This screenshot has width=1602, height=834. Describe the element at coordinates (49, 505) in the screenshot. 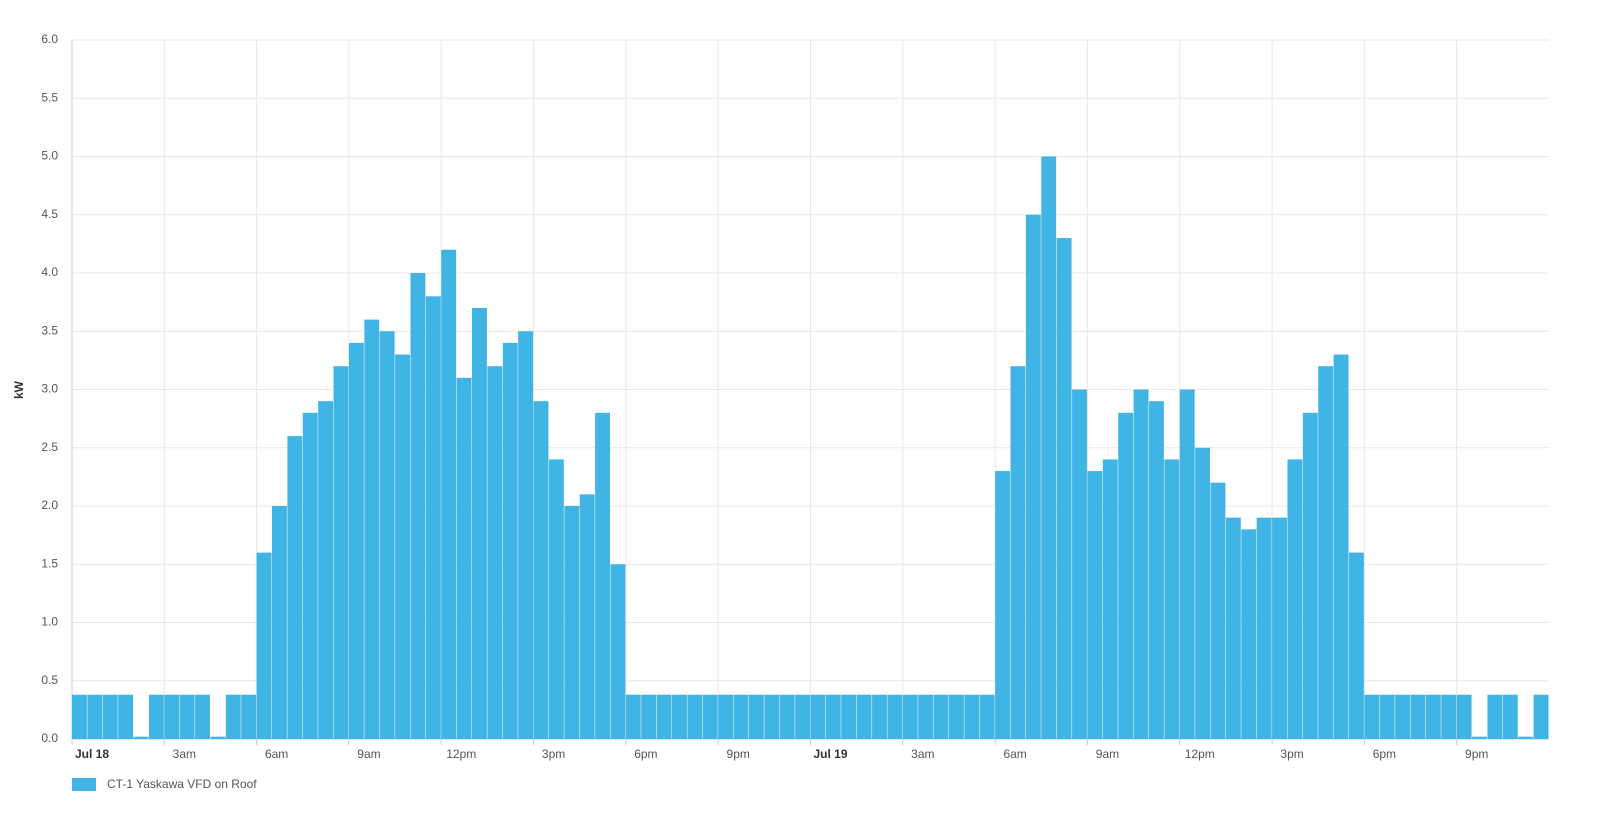

I see `y-tick-label: 2.0` at that location.